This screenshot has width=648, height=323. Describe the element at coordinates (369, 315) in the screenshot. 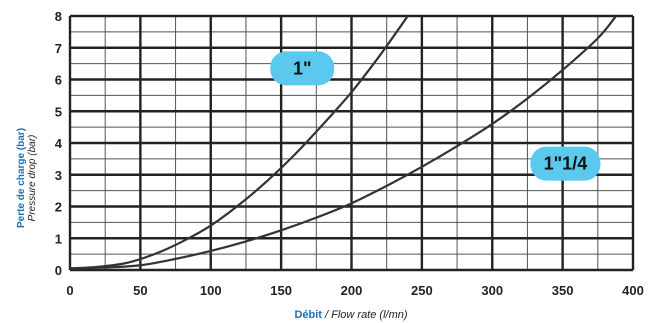

I see `x-axis-title-secondary: Flow rate (l/mn)` at that location.